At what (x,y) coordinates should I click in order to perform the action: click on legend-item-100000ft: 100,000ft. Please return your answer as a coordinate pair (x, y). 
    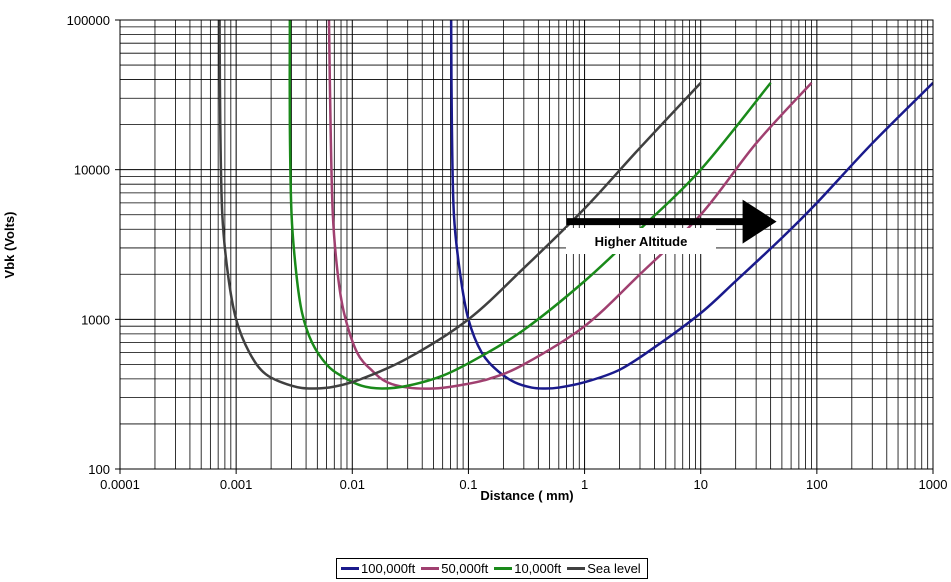
    Looking at the image, I should click on (378, 568).